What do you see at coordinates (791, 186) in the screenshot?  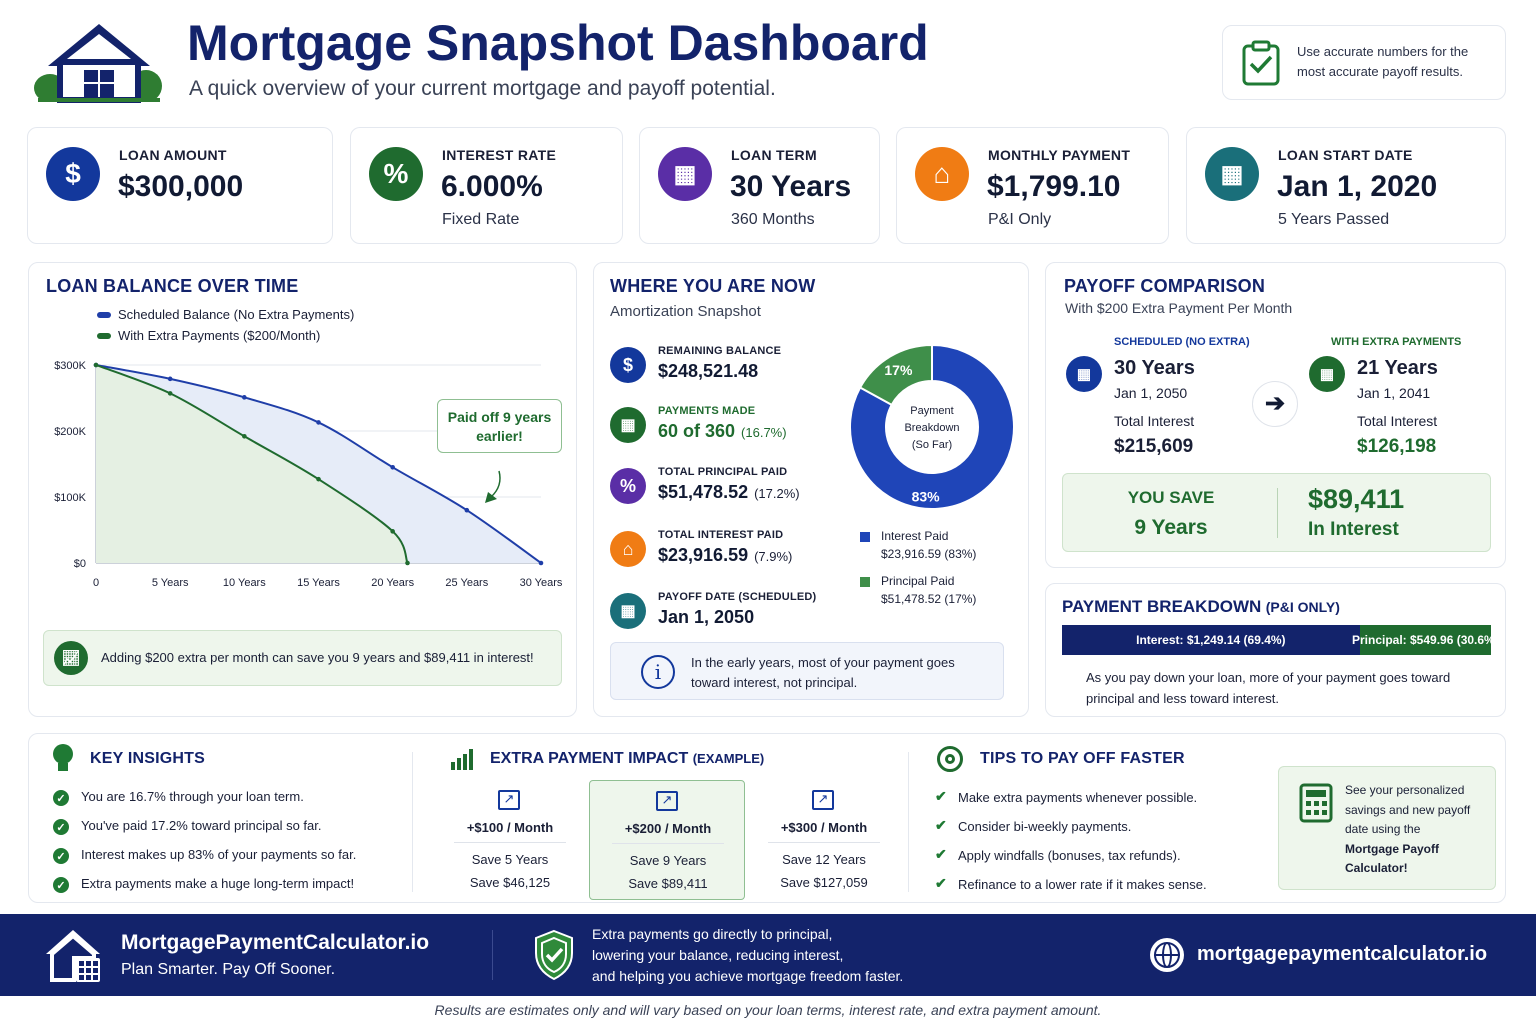 I see `stat-value: 30 Years` at bounding box center [791, 186].